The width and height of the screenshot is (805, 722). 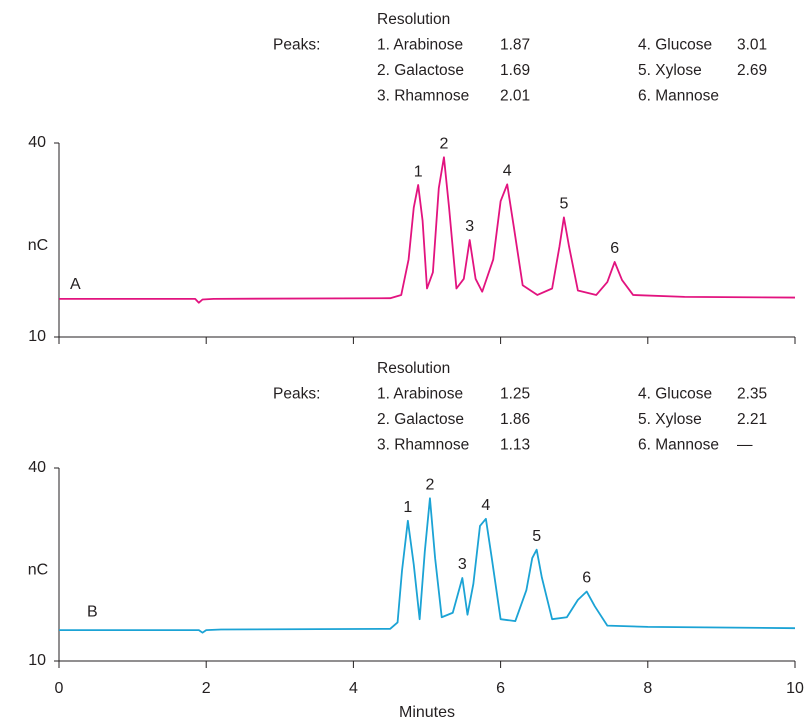 I want to click on x-tick-label: 4, so click(x=353, y=688).